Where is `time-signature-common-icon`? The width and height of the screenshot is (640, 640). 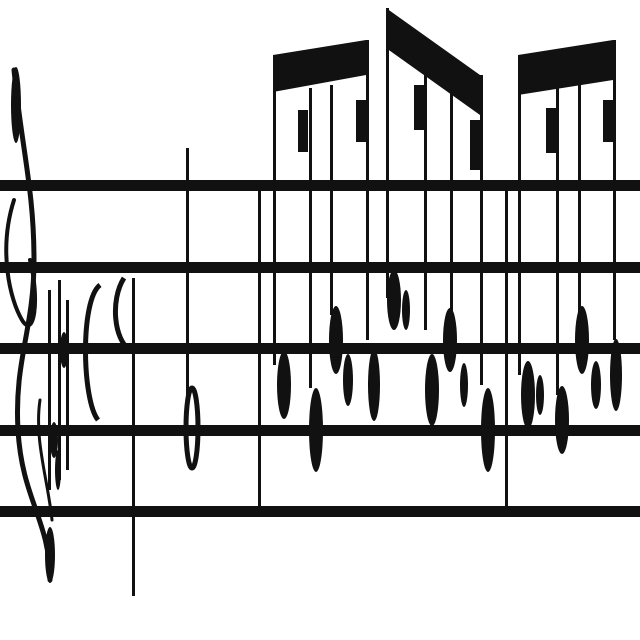
time-signature-common-icon is located at coordinates (107, 349).